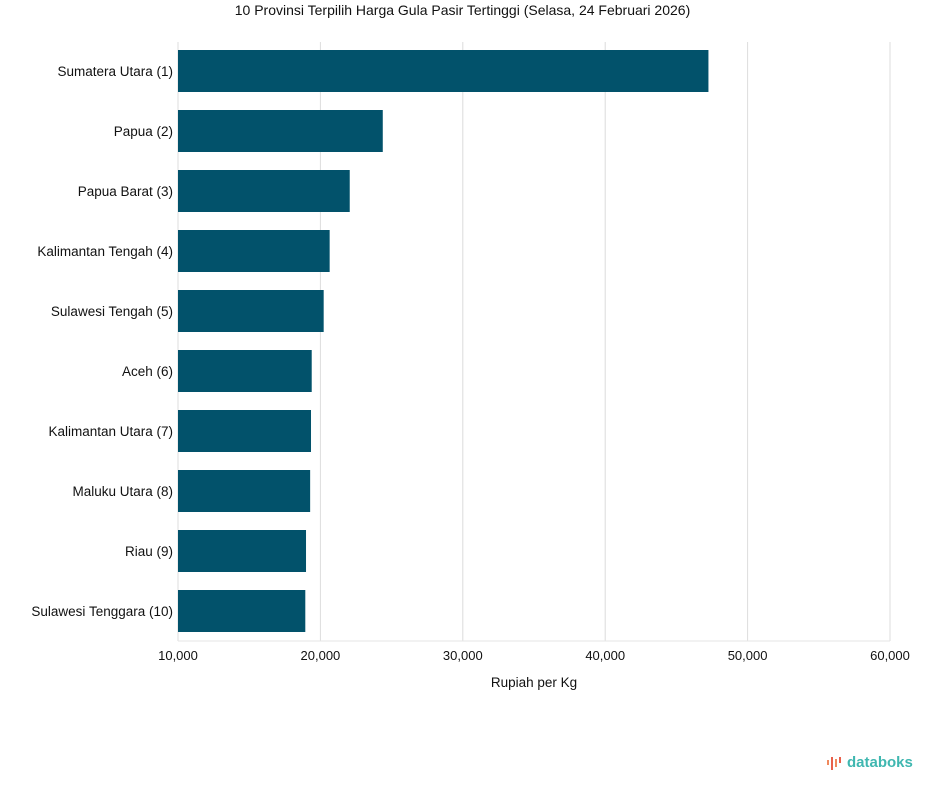 Image resolution: width=925 pixels, height=792 pixels. What do you see at coordinates (748, 655) in the screenshot?
I see `x-tick-label: 50,000` at bounding box center [748, 655].